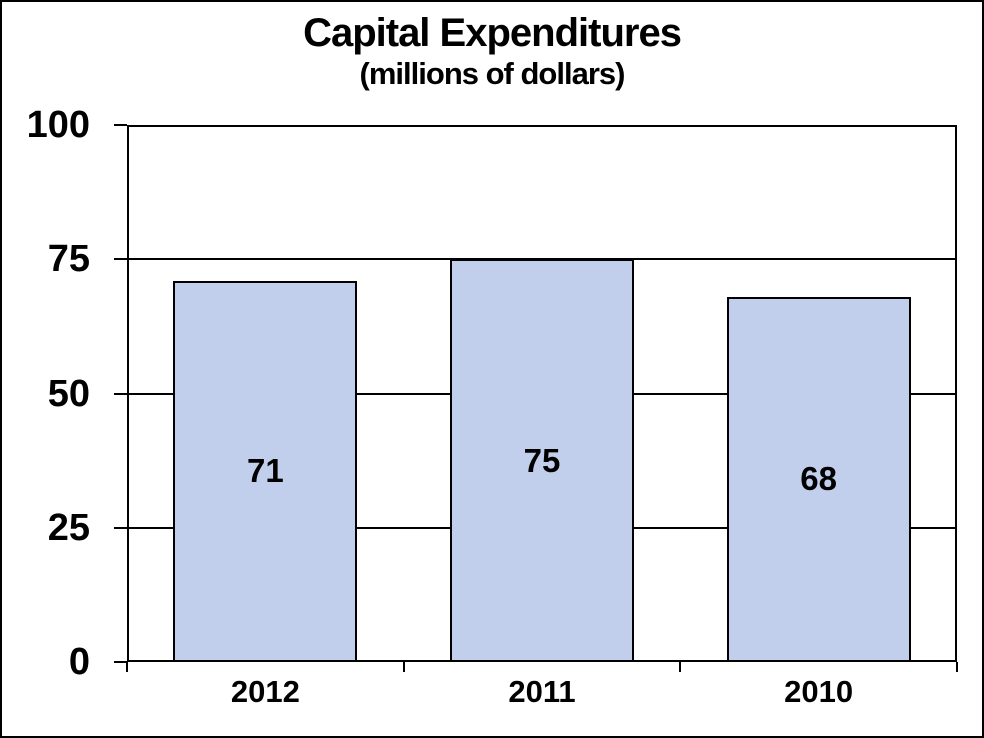 Image resolution: width=984 pixels, height=738 pixels. What do you see at coordinates (542, 691) in the screenshot?
I see `x-axis-category-label: 2011` at bounding box center [542, 691].